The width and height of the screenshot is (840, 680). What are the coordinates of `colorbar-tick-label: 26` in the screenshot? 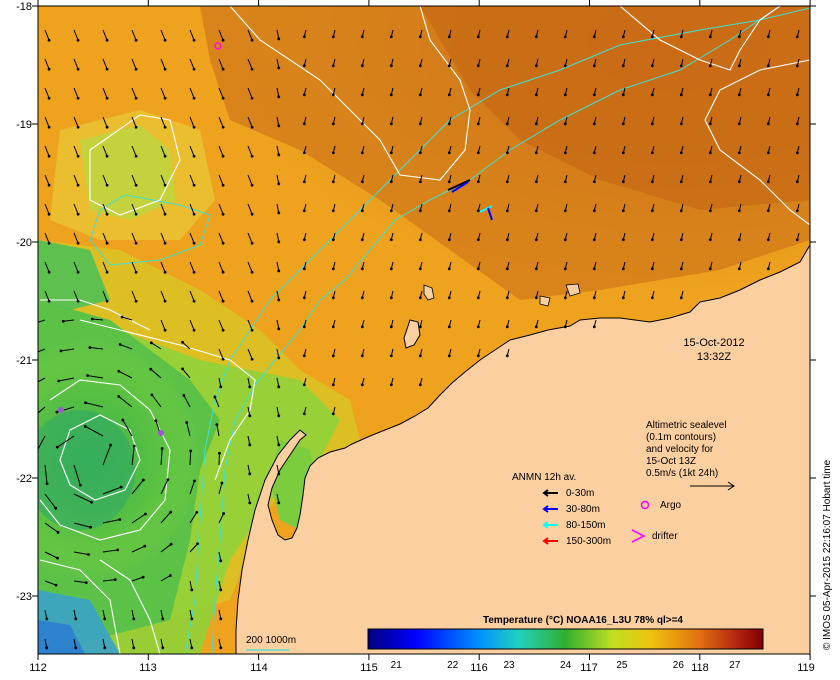 It's located at (679, 665).